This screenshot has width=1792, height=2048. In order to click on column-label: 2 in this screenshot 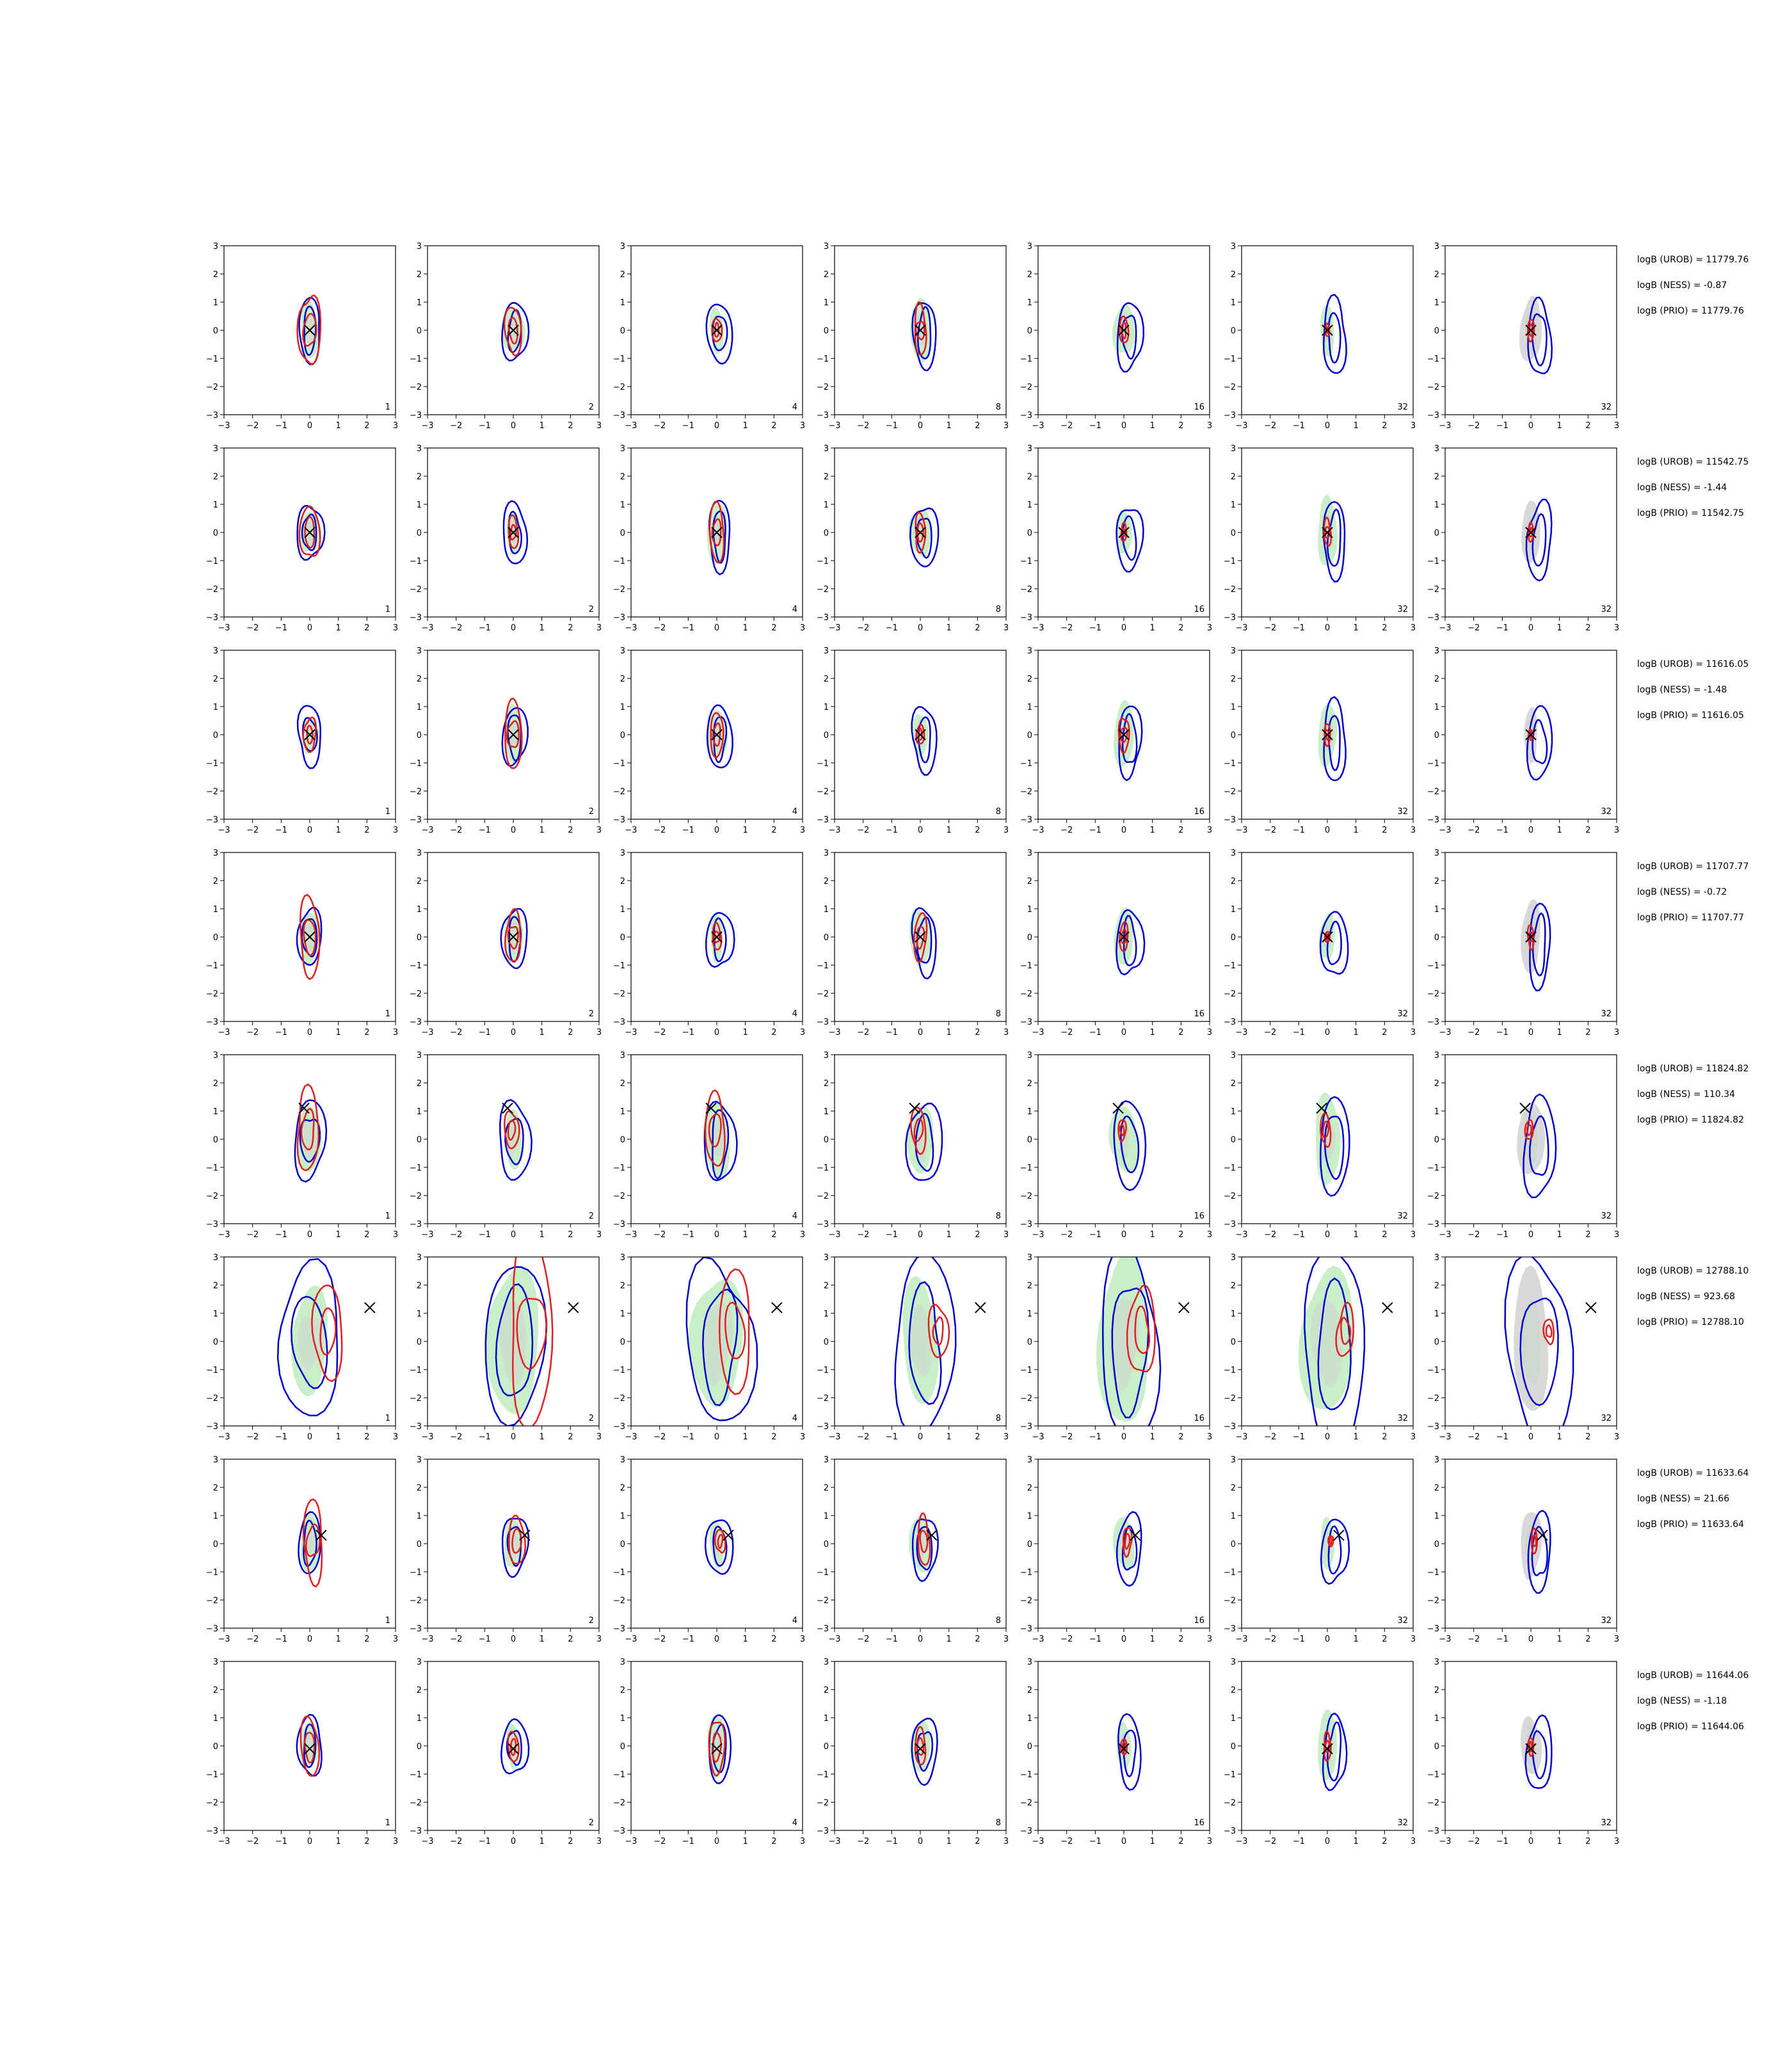, I will do `click(591, 609)`.